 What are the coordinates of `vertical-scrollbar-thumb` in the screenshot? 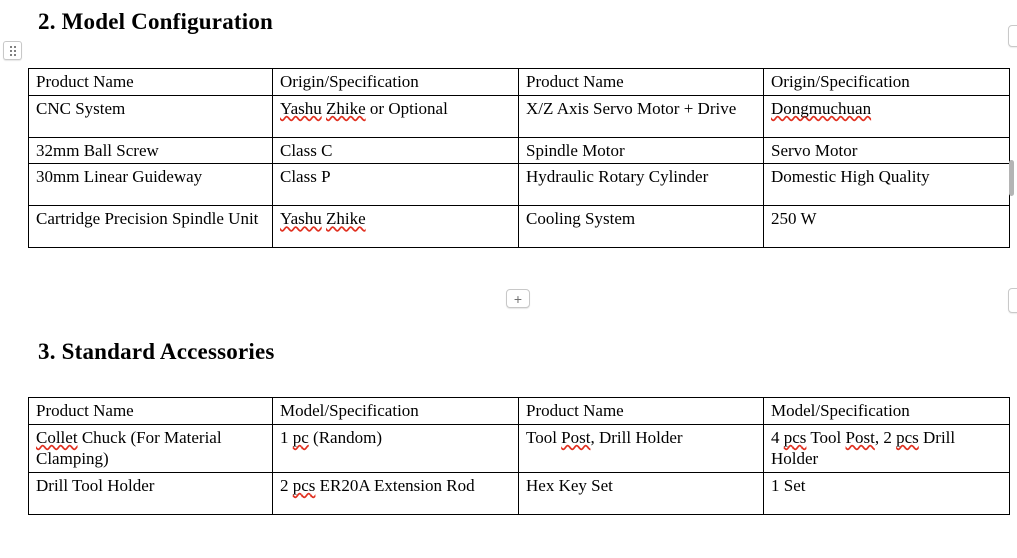 It's located at (1011, 178).